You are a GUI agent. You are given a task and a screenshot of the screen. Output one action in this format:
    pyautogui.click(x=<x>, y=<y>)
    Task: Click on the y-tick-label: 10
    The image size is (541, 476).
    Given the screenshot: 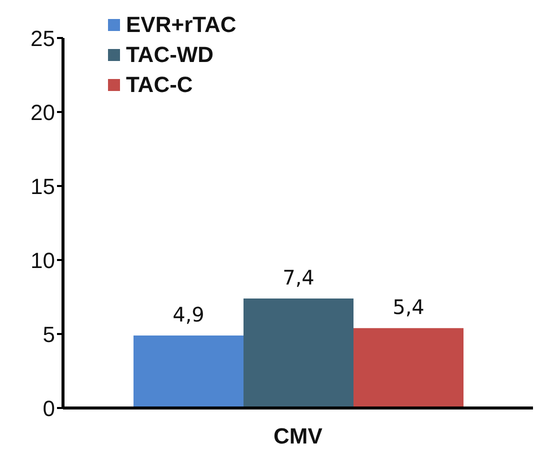 What is the action you would take?
    pyautogui.click(x=42, y=260)
    